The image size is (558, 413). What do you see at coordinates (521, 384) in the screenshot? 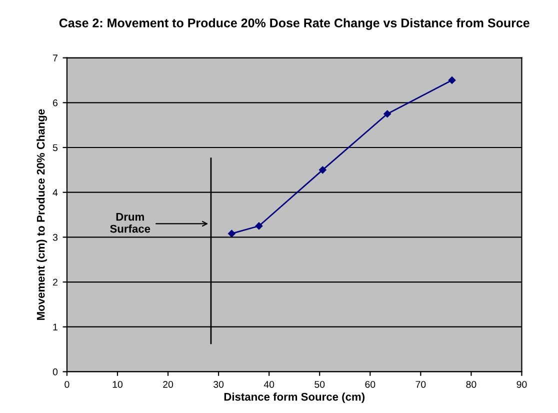
I see `x-tick-label: 90` at bounding box center [521, 384].